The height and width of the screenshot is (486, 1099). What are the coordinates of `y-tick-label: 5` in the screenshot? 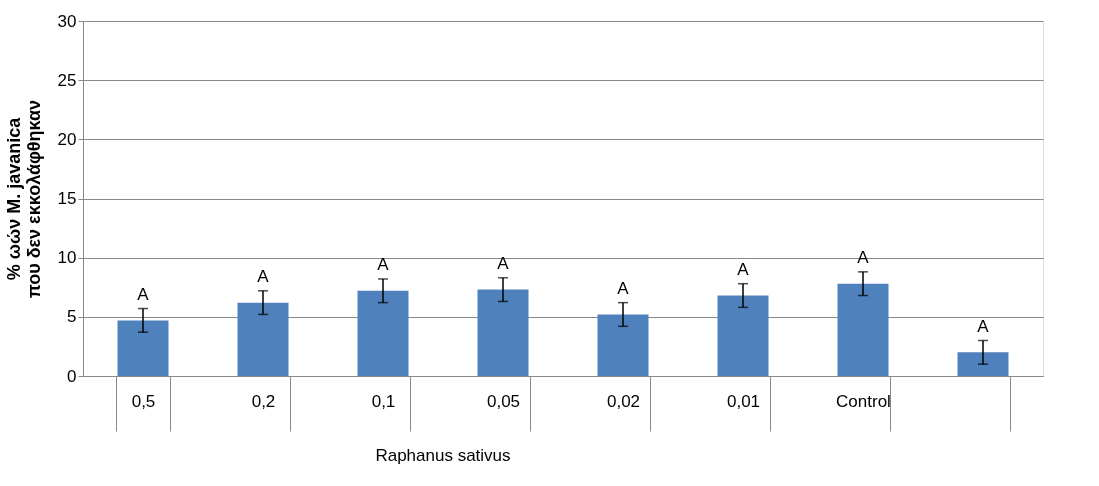 It's located at (72, 317).